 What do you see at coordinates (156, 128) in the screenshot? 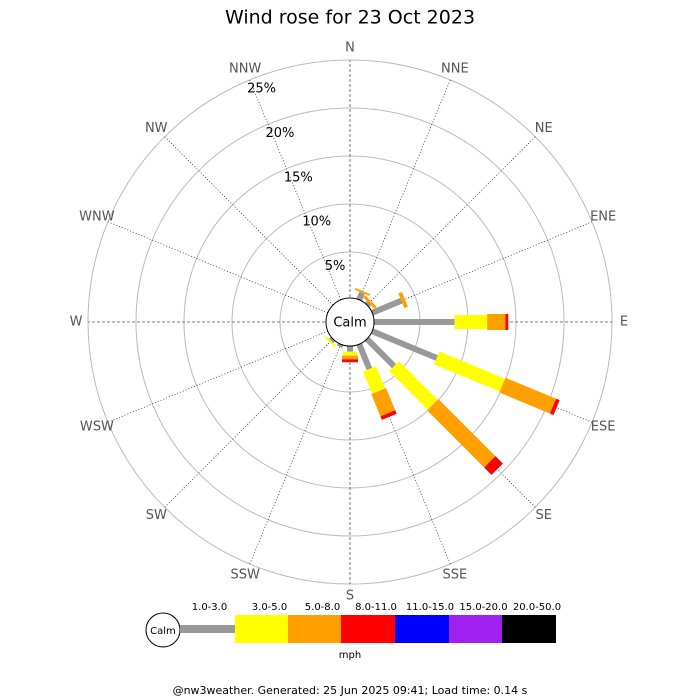
I see `direction-label: NW` at bounding box center [156, 128].